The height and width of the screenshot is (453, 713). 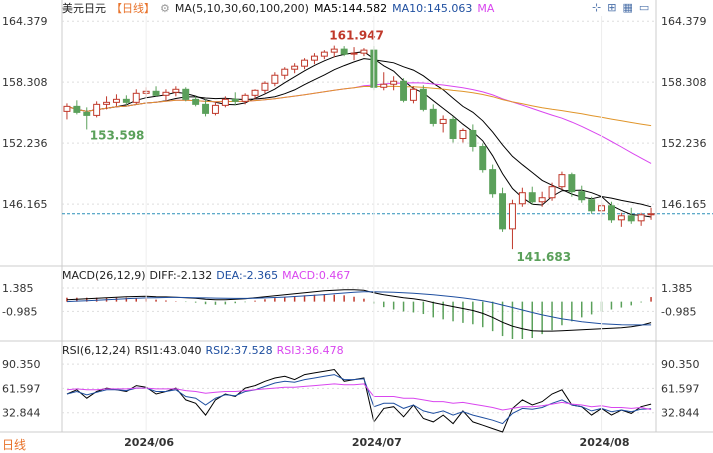 What do you see at coordinates (310, 350) in the screenshot?
I see `rsi3-value: RSI3:36.478` at bounding box center [310, 350].